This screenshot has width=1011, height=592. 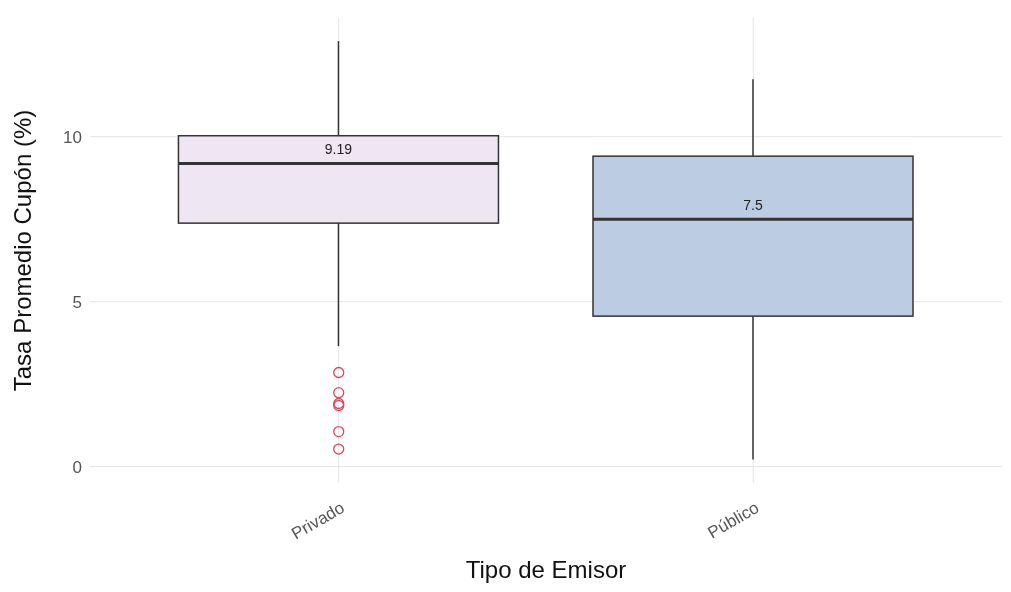 I want to click on y-tick-label: 10, so click(x=72, y=137).